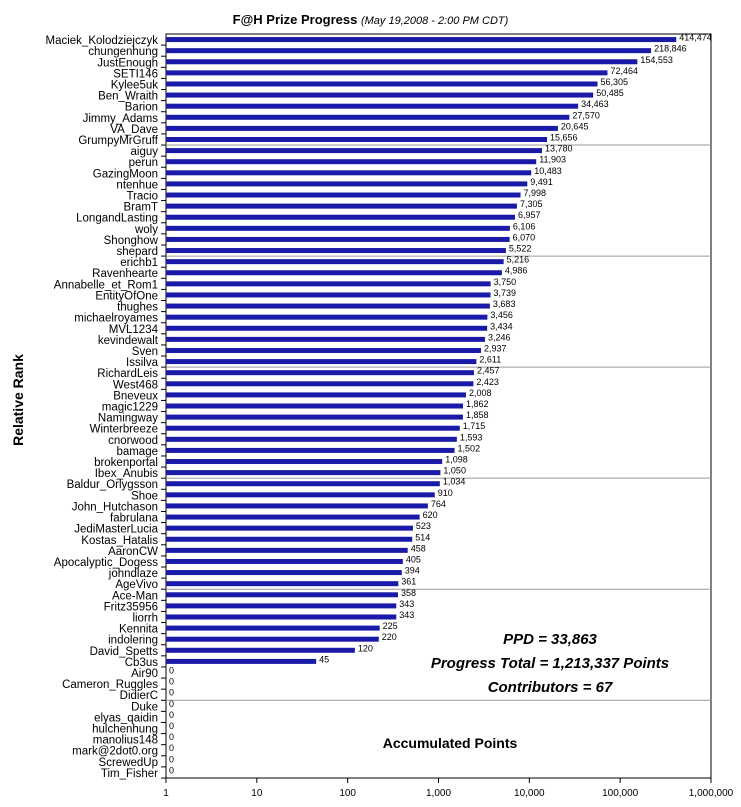 This screenshot has height=807, width=741. I want to click on value-label: 154,553, so click(656, 60).